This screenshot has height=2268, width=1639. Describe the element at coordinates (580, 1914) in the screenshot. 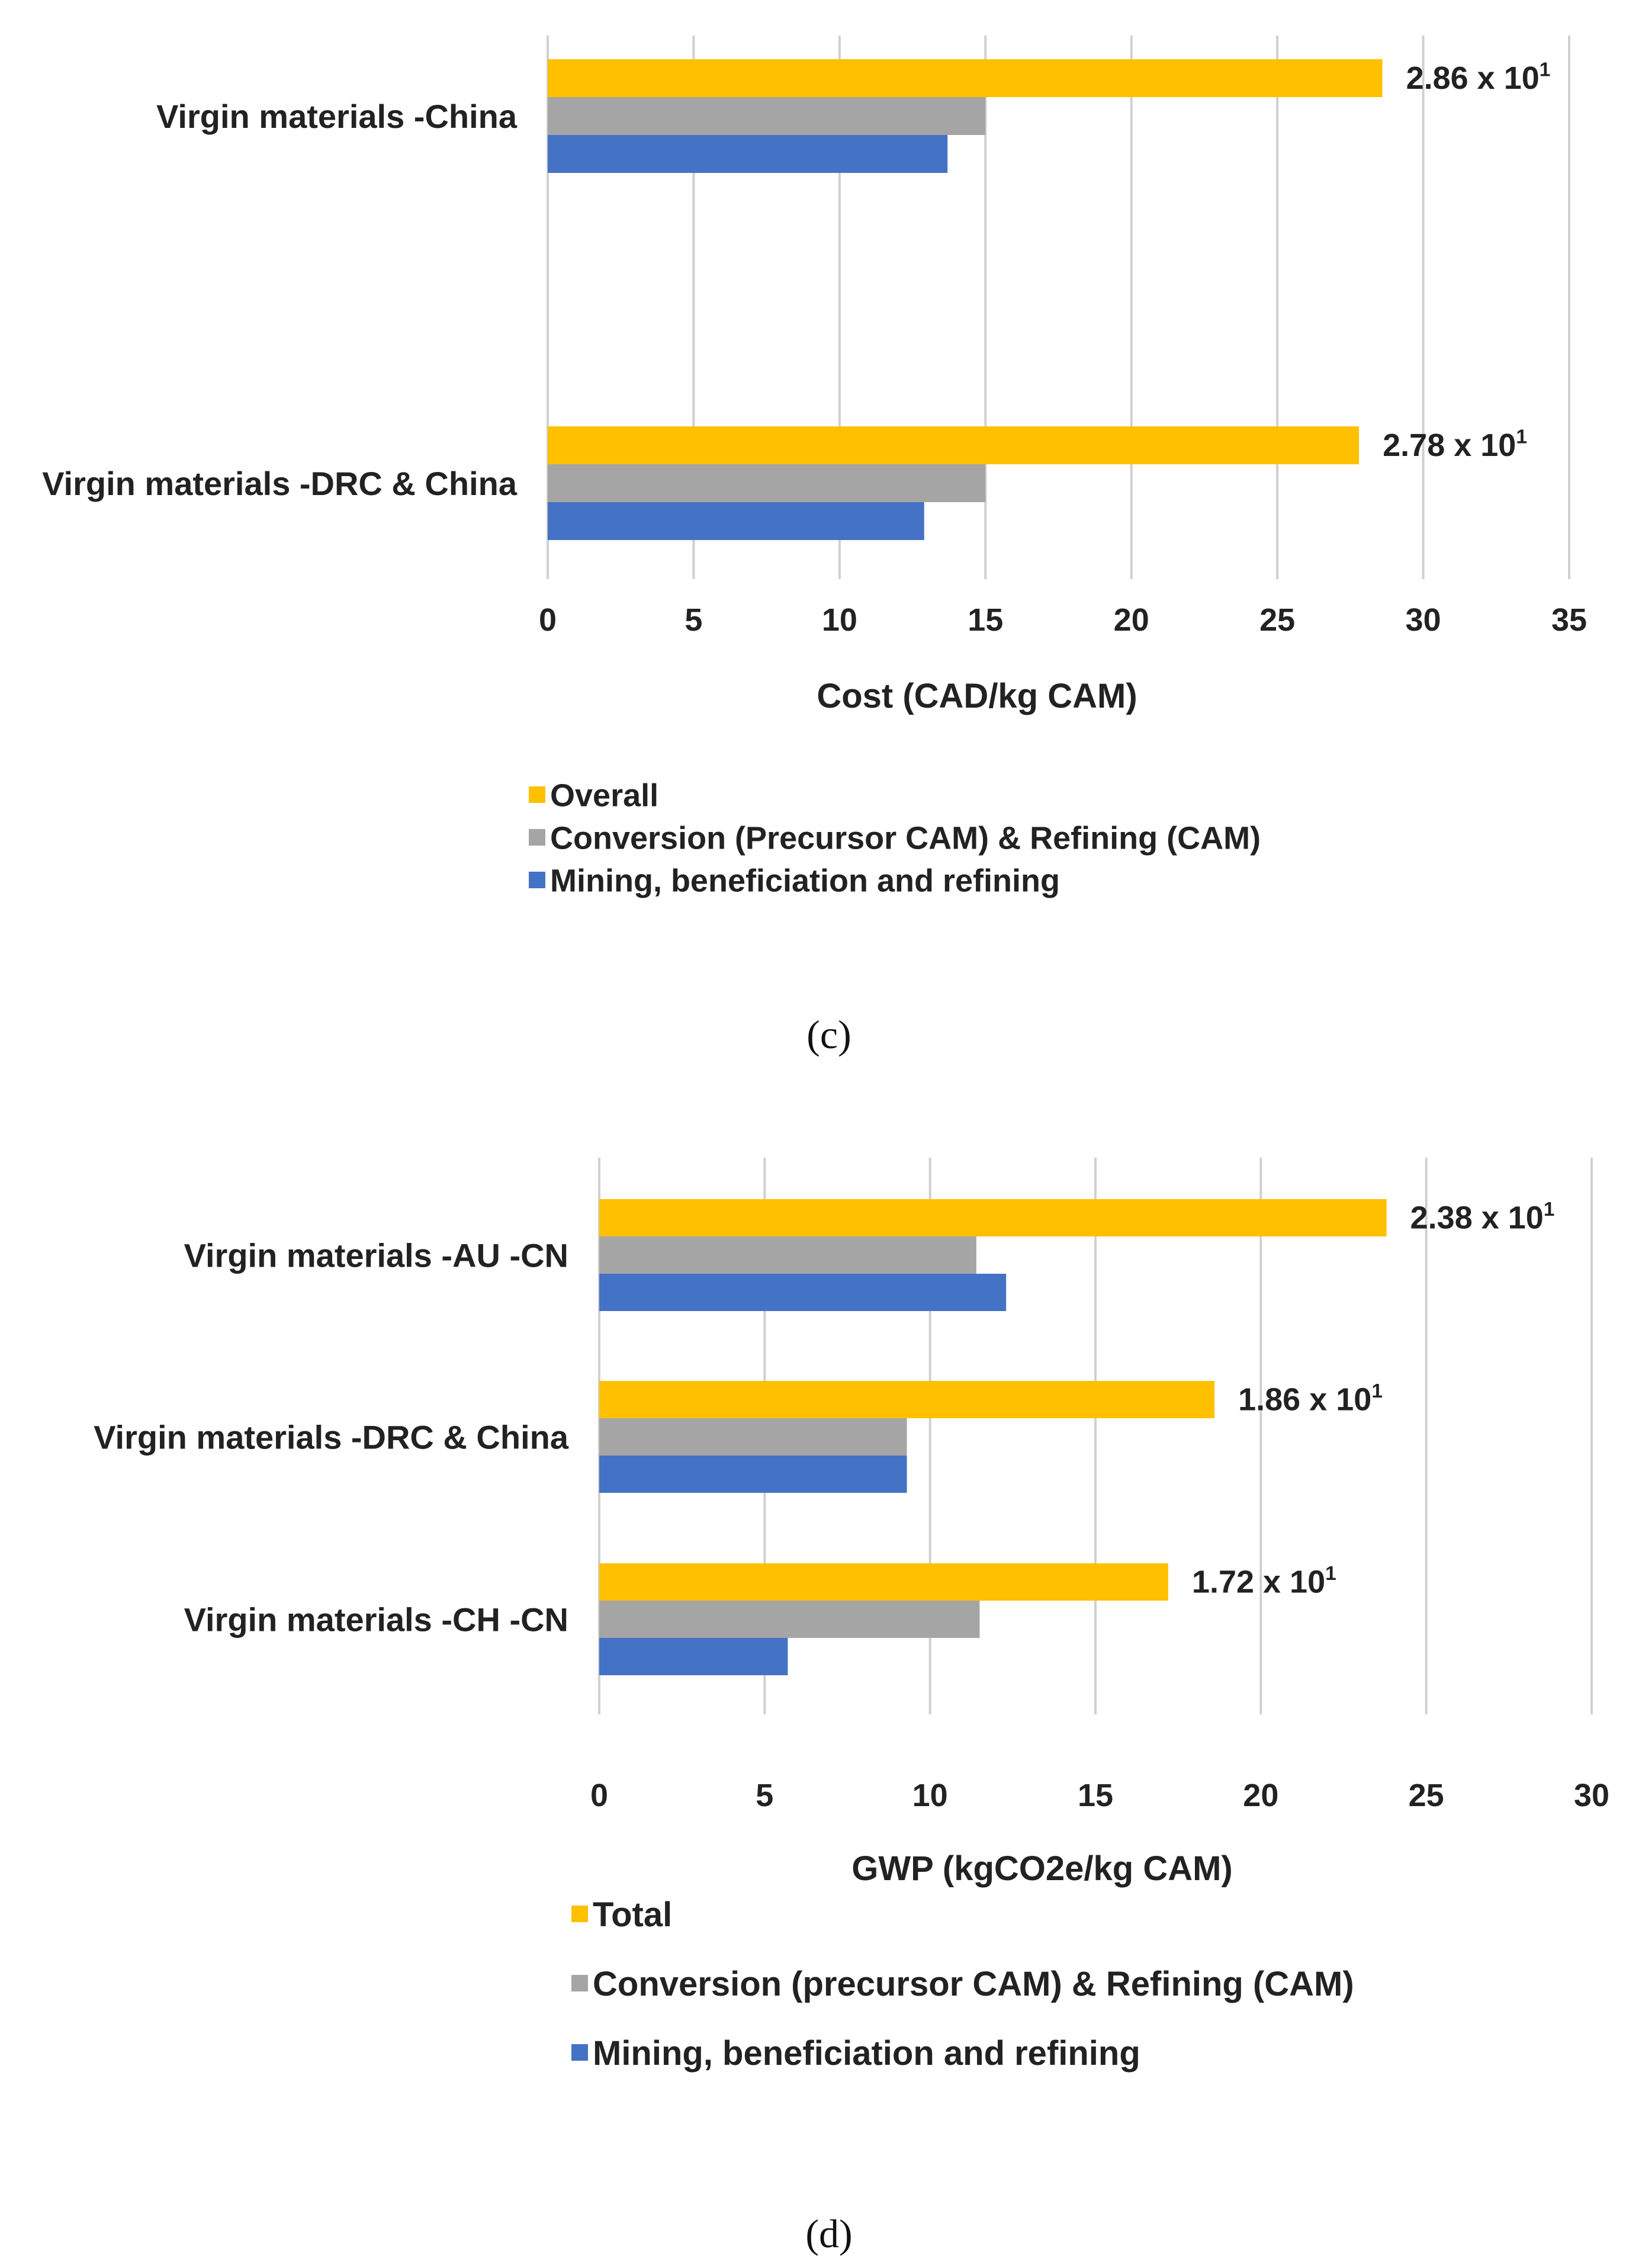

I see `legend-swatch-total` at that location.